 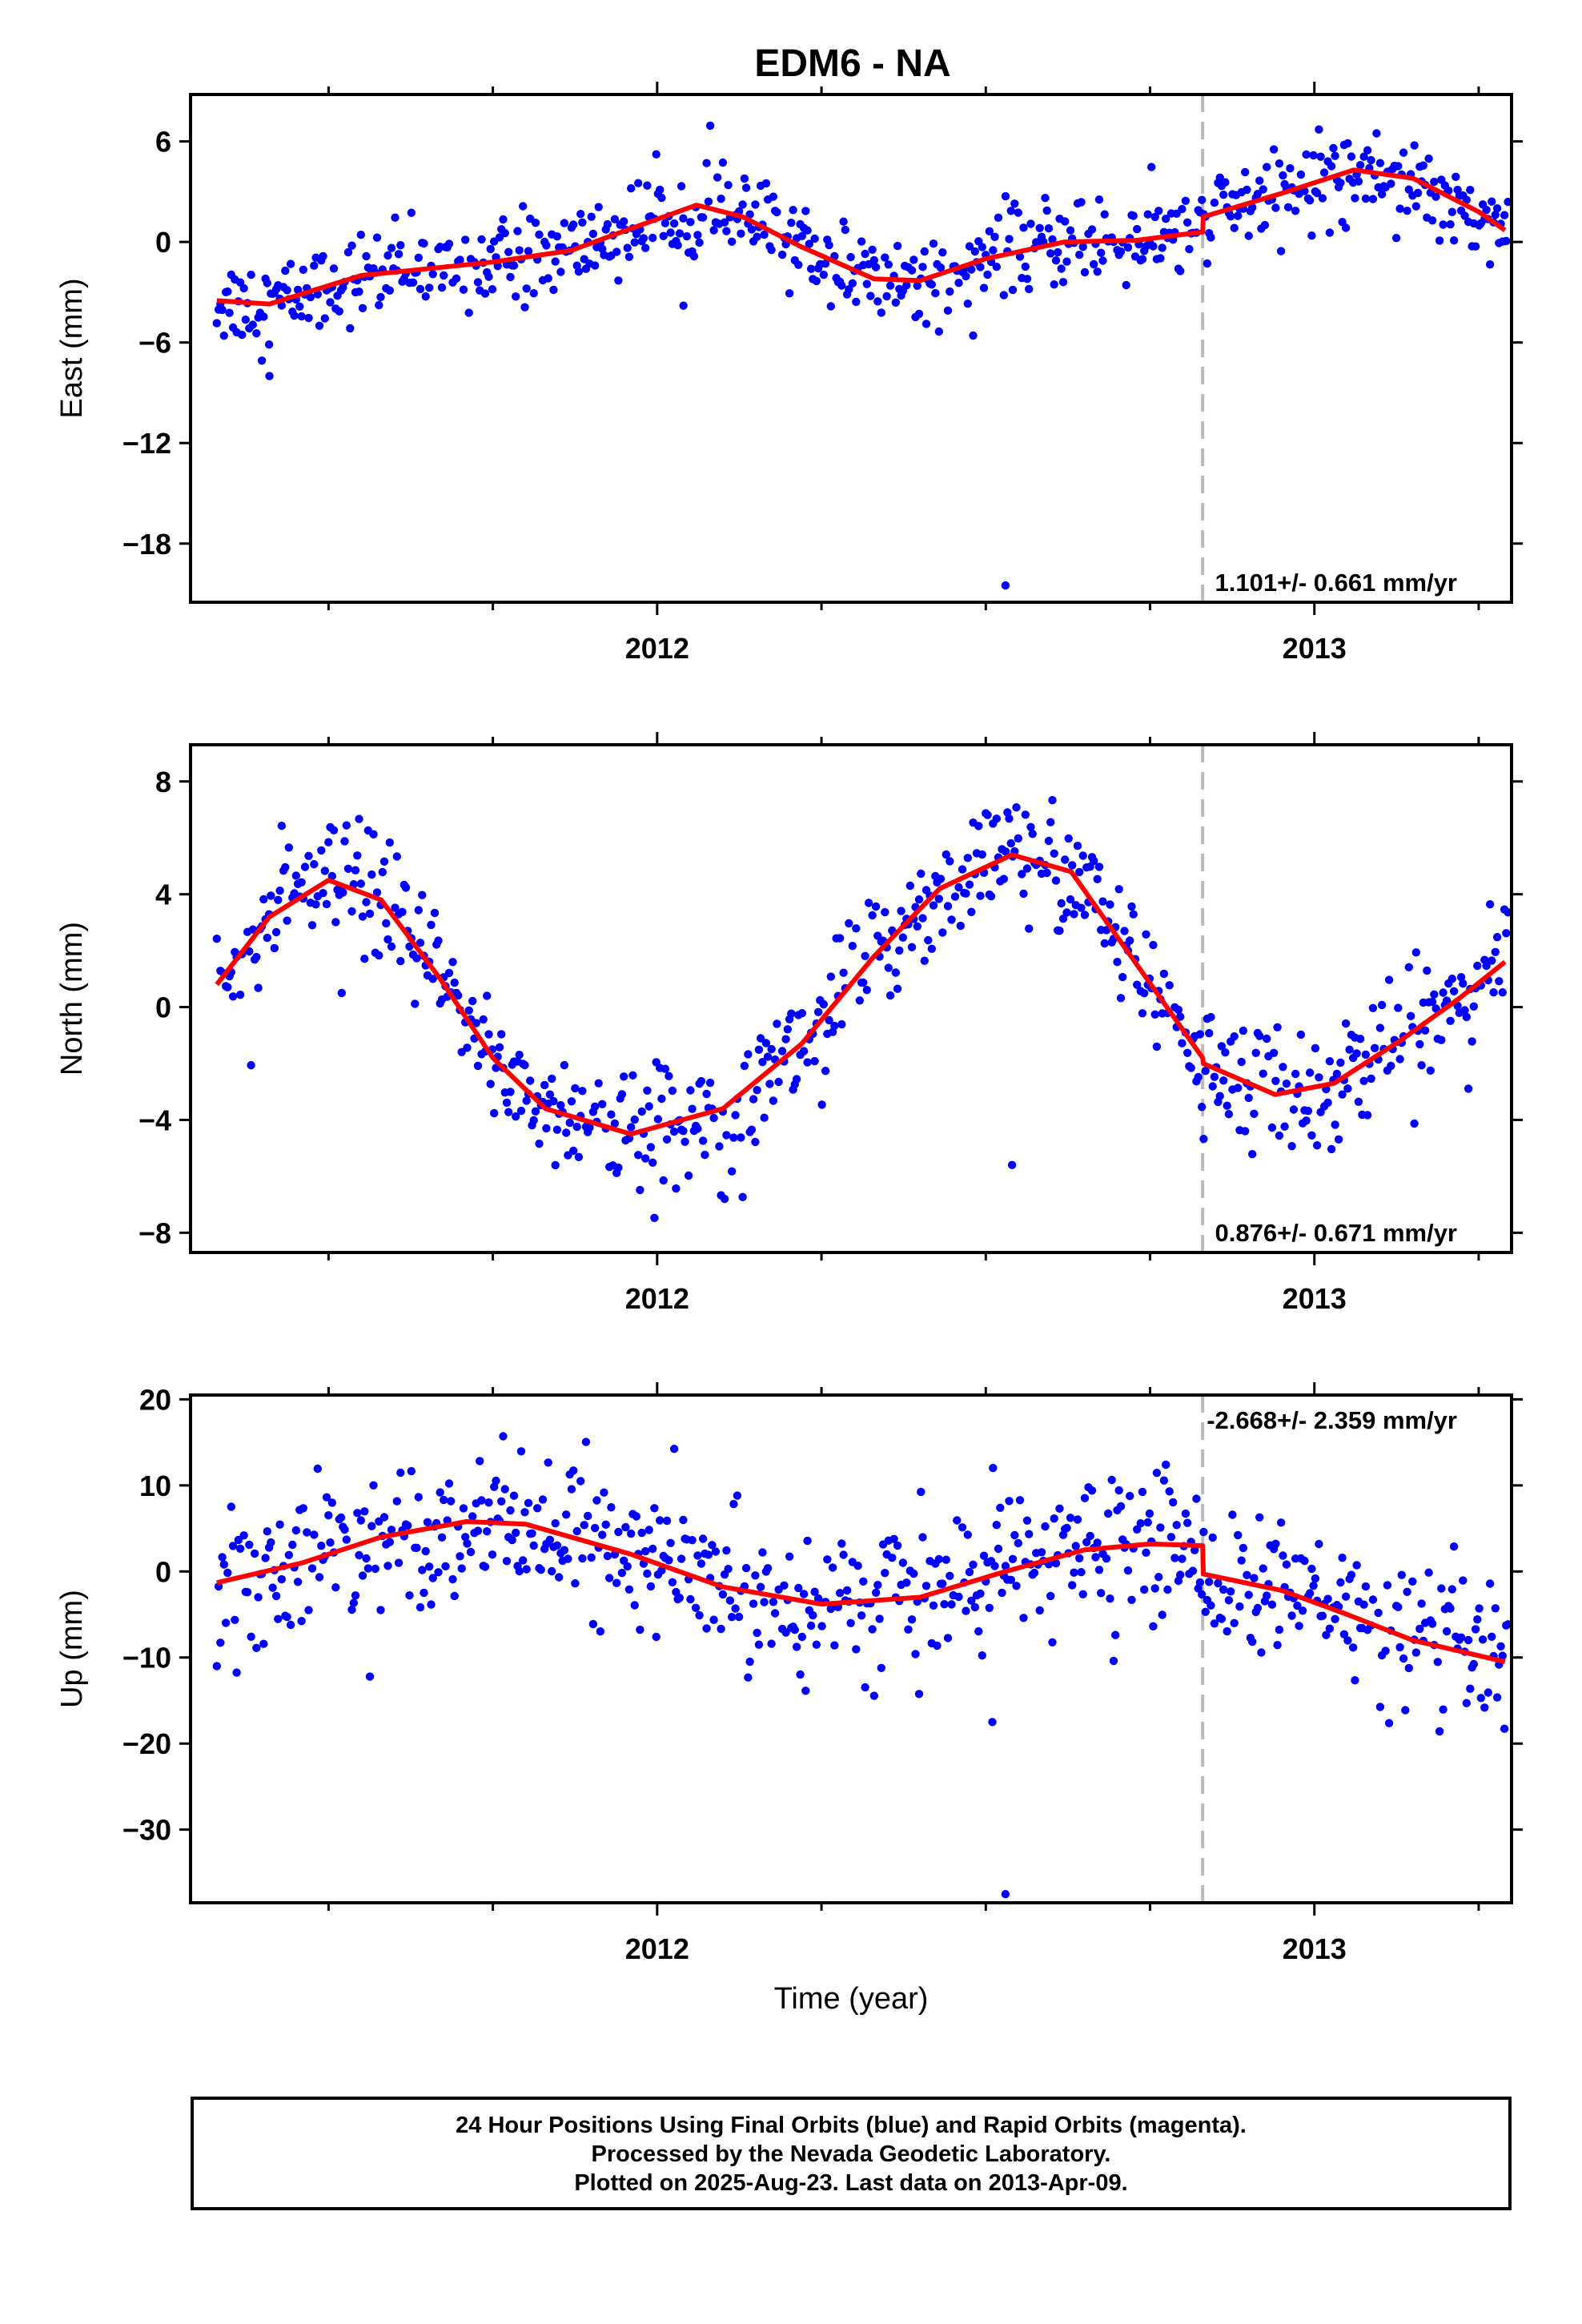 I want to click on x-tick-label: 2013, so click(x=1315, y=1298).